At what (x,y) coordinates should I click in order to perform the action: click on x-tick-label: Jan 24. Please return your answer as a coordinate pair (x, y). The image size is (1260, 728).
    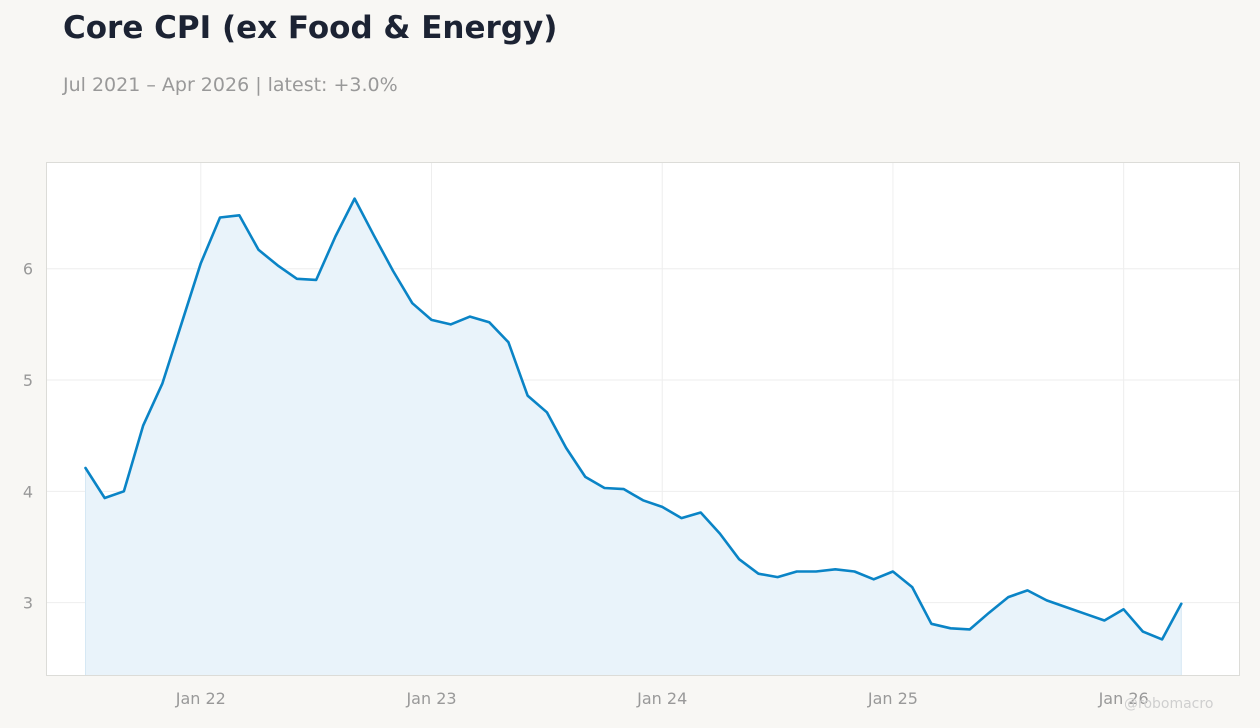
    Looking at the image, I should click on (661, 698).